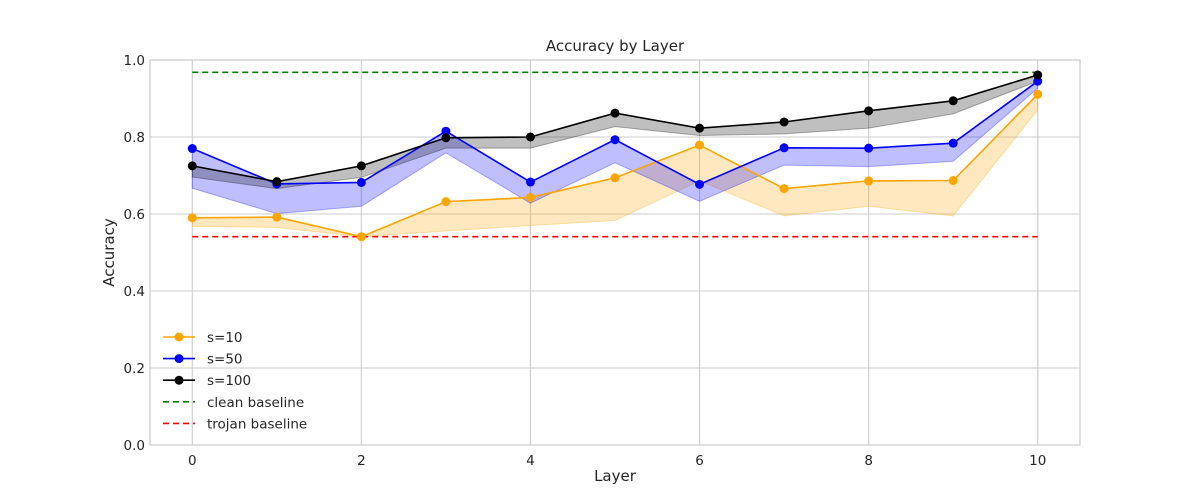 The width and height of the screenshot is (1200, 500). Describe the element at coordinates (134, 61) in the screenshot. I see `y-tick-label: 1.0` at that location.